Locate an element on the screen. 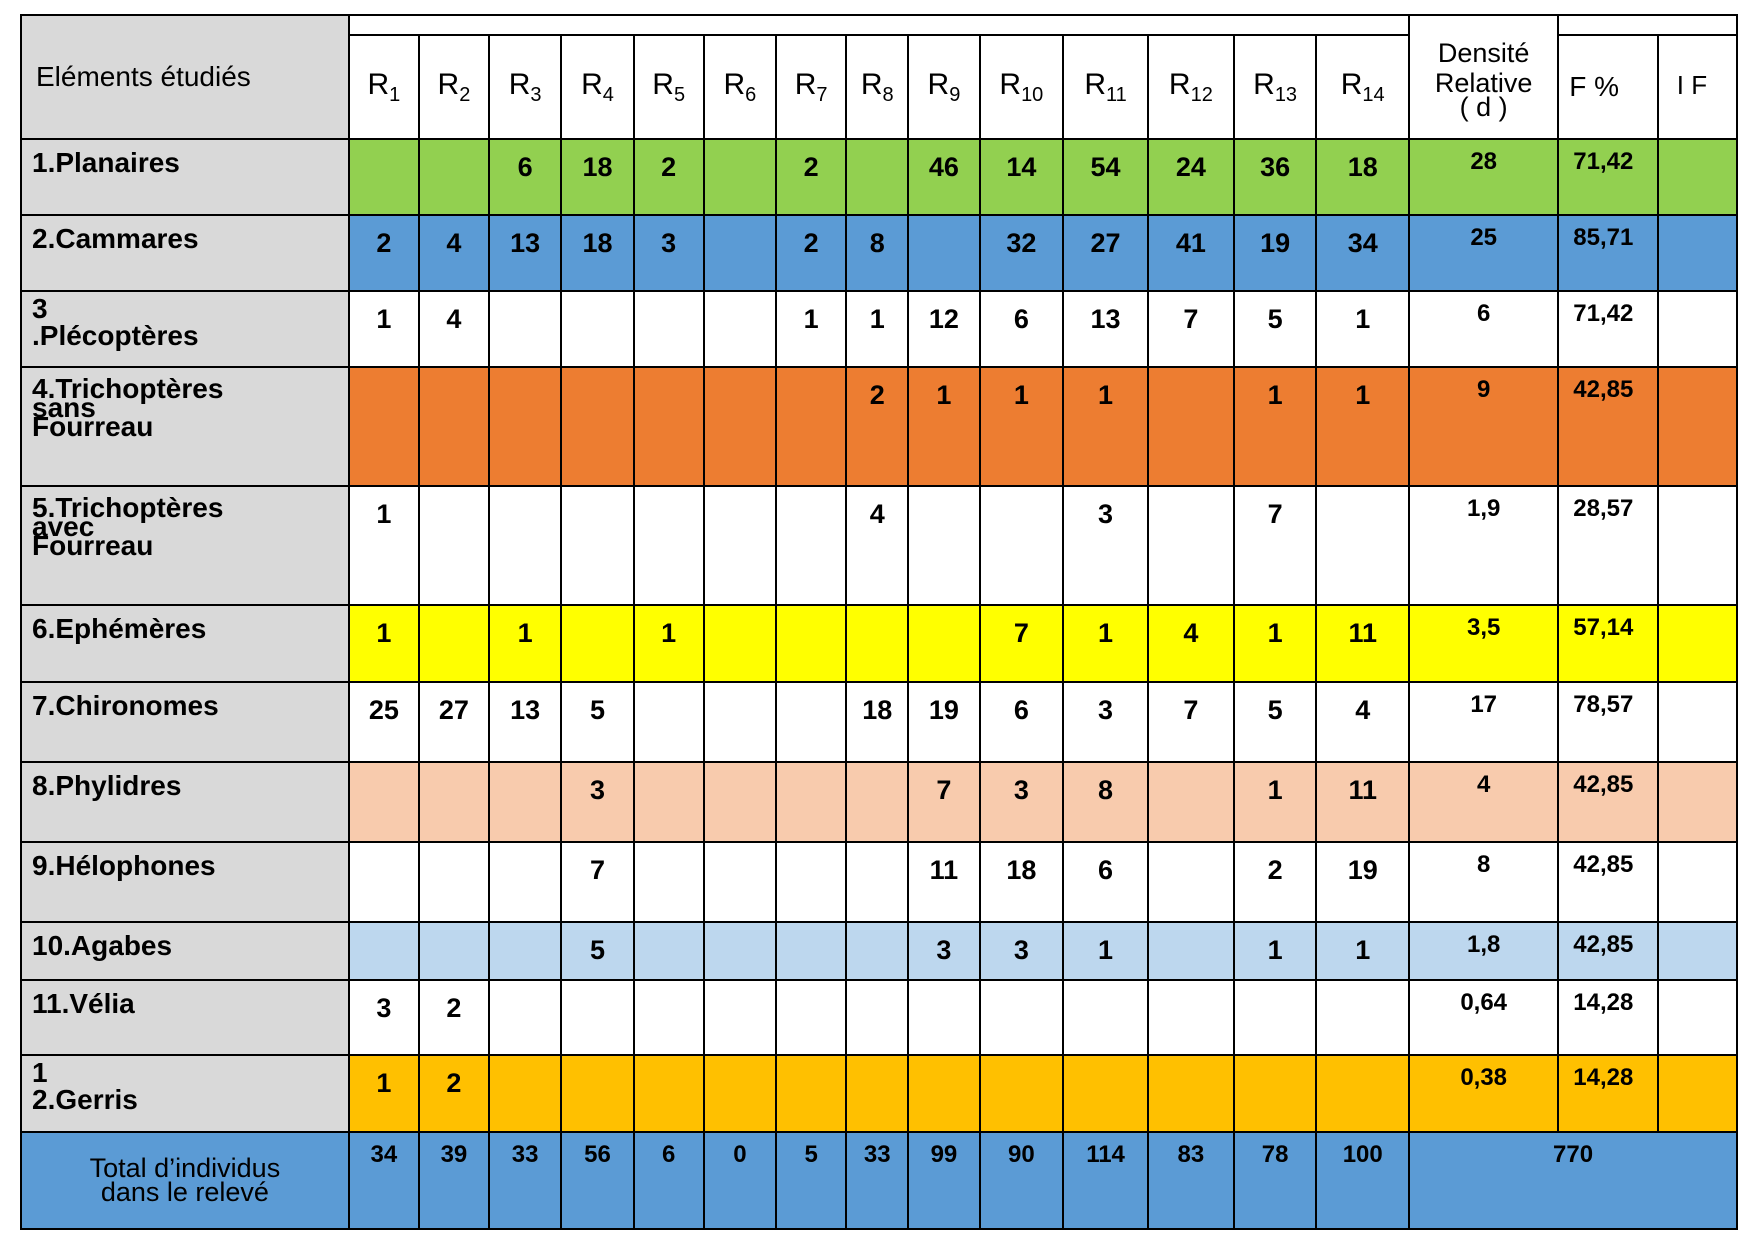 This screenshot has width=1754, height=1240. table-row: 3 .Plécoptères 1 4 1 1 12 6 13 7 5 1 6 71,42 is located at coordinates (879, 329).